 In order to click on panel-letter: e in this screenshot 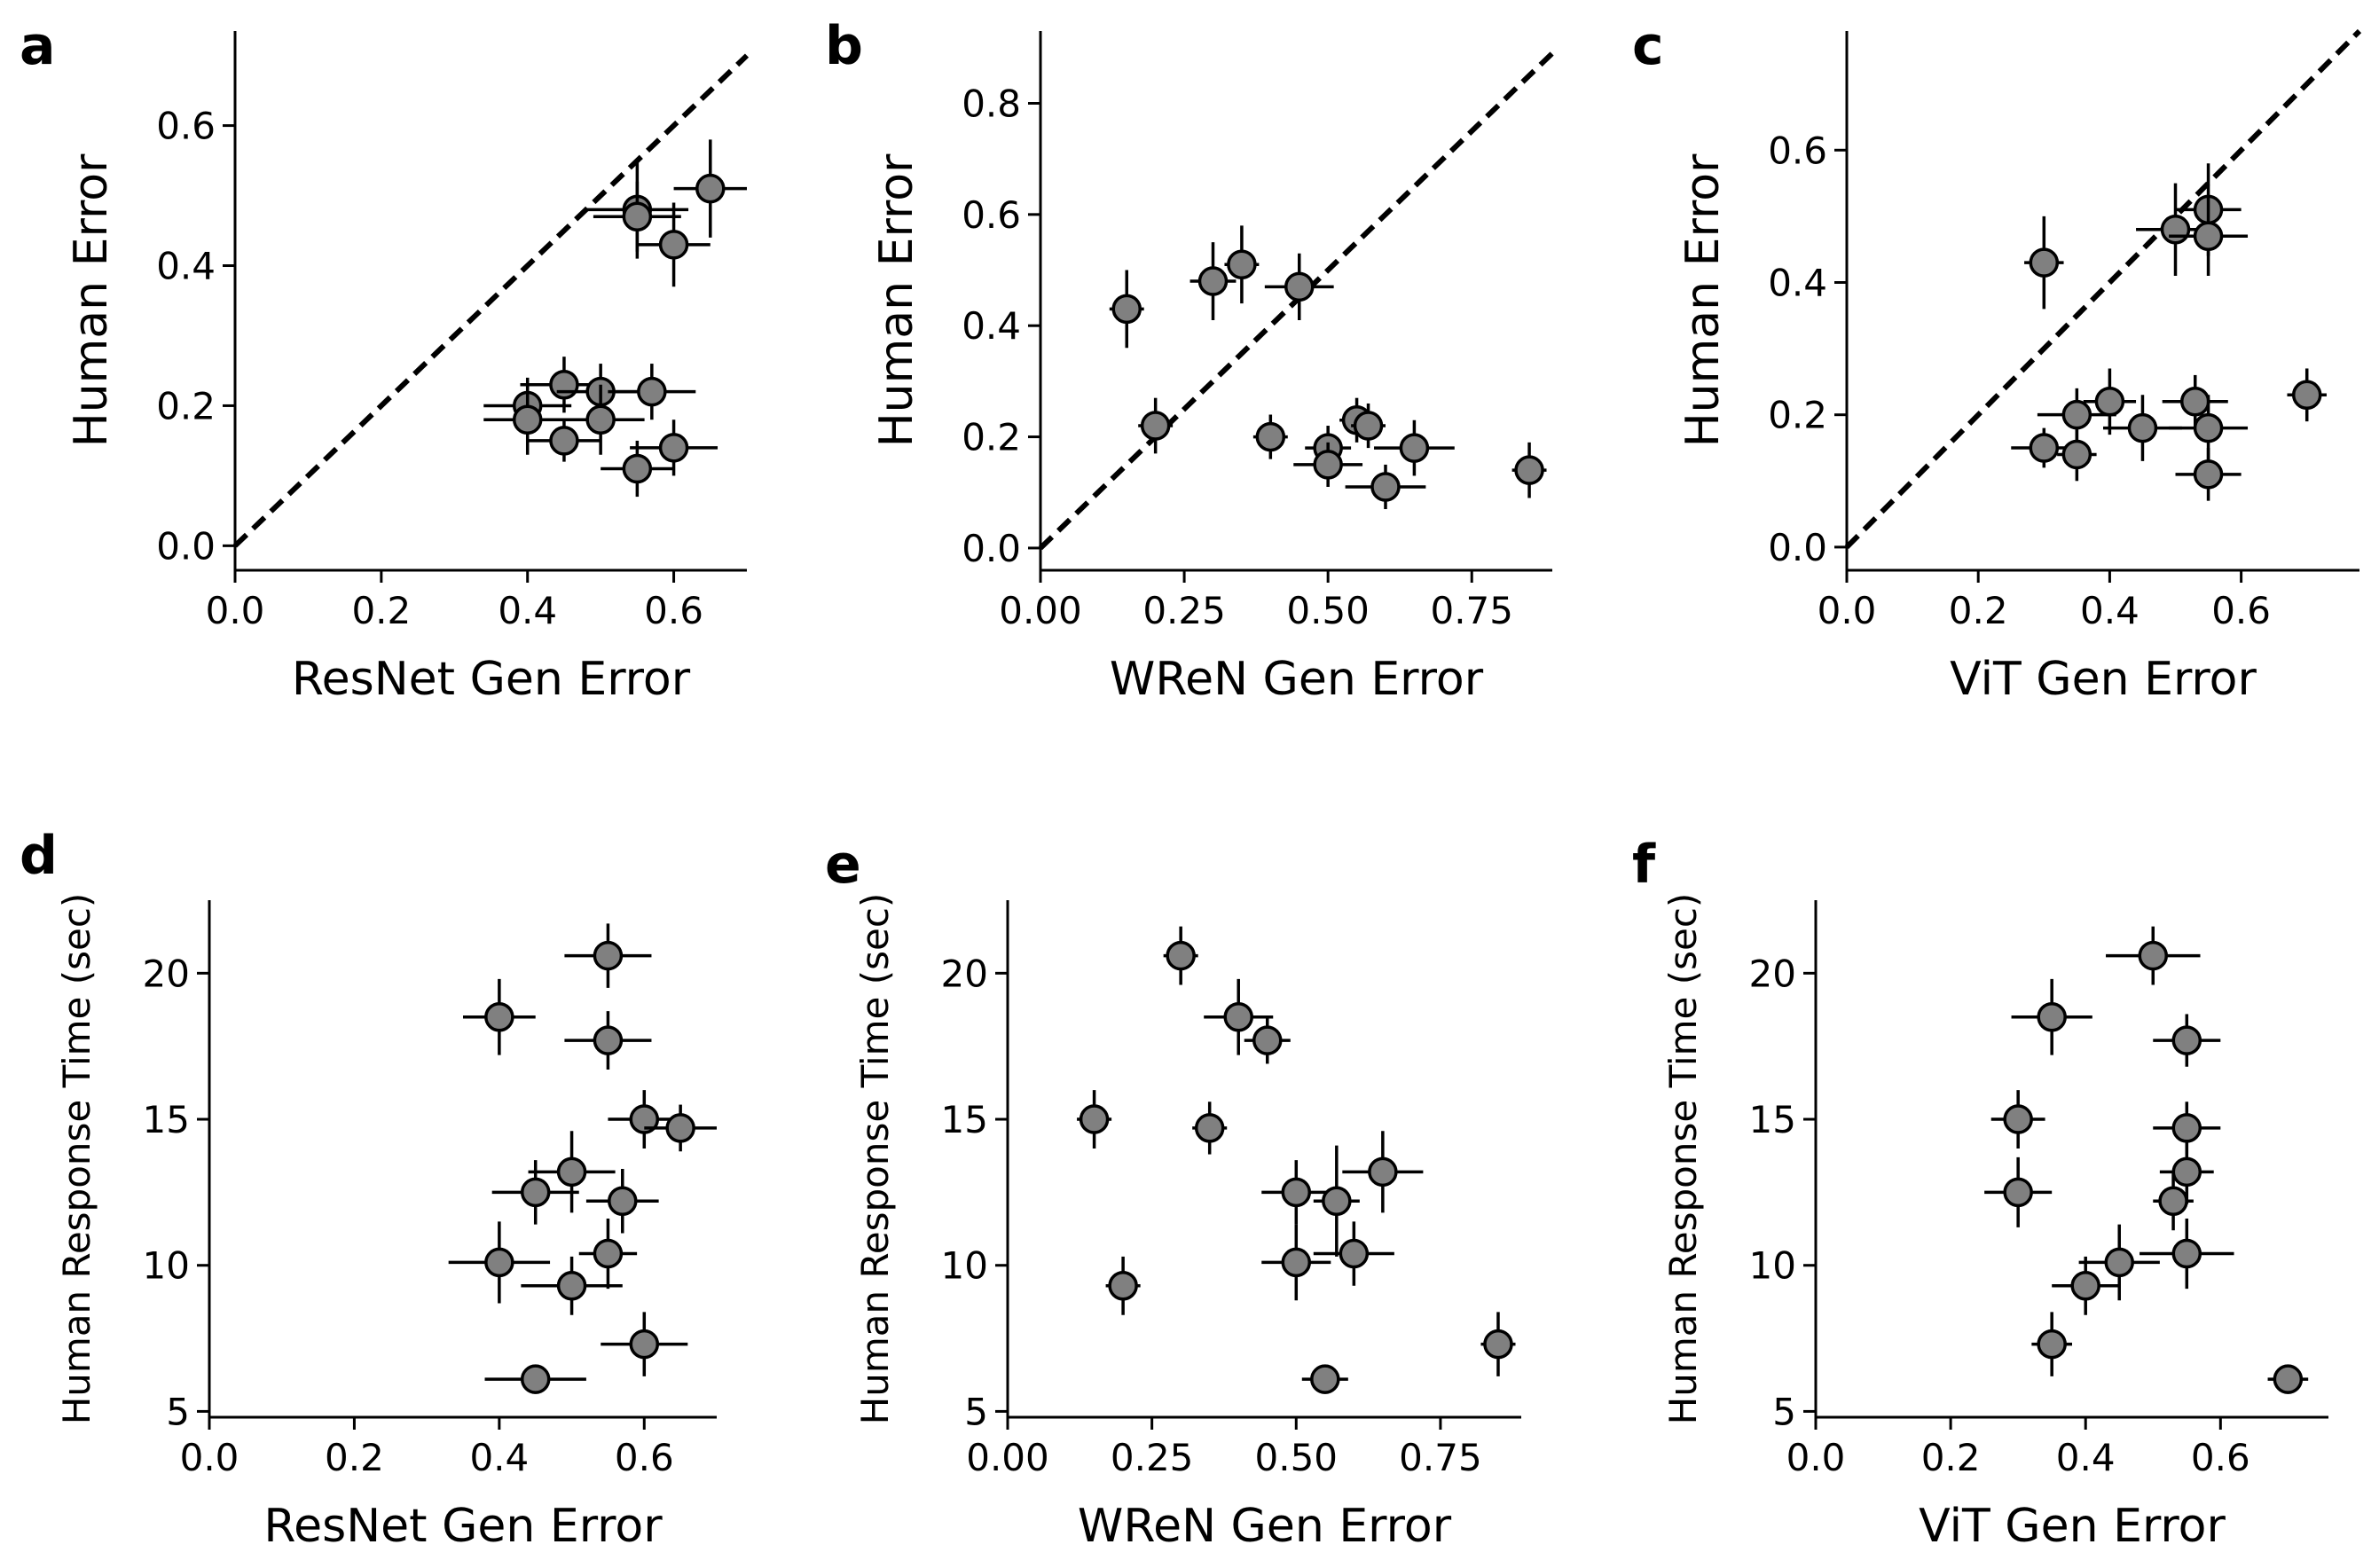, I will do `click(843, 865)`.